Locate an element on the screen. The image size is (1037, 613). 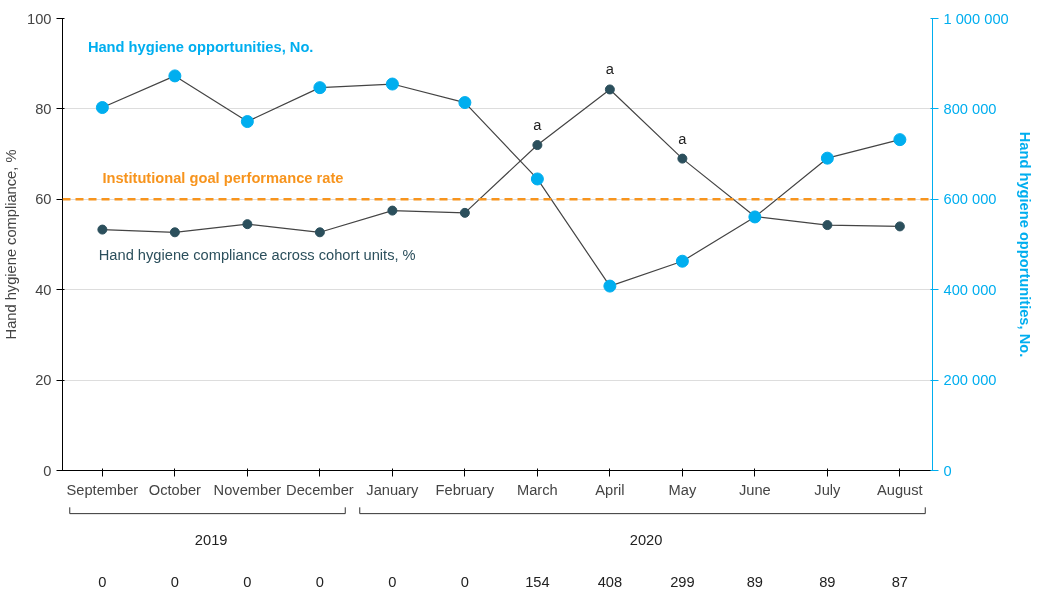
y2-tick-label: 0 is located at coordinates (947, 470).